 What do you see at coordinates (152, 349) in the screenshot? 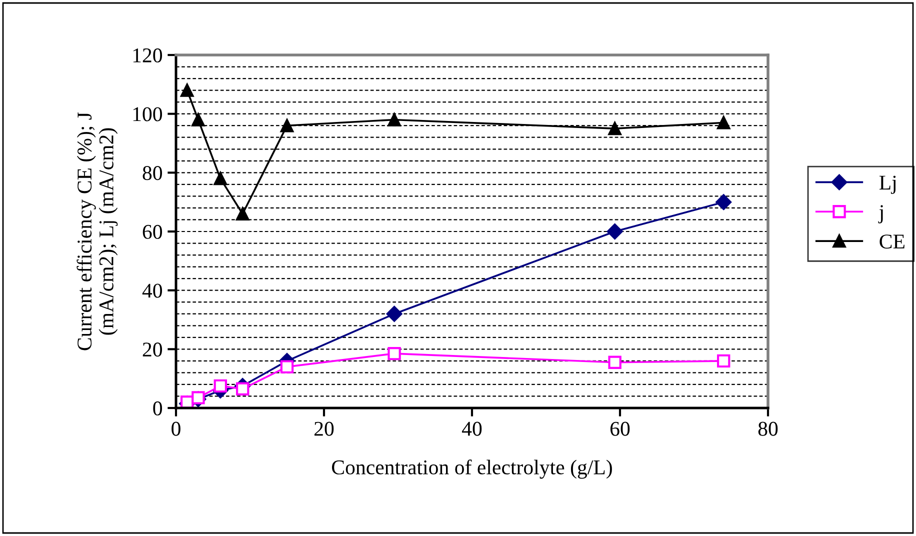
I see `y-tick-label: 20` at bounding box center [152, 349].